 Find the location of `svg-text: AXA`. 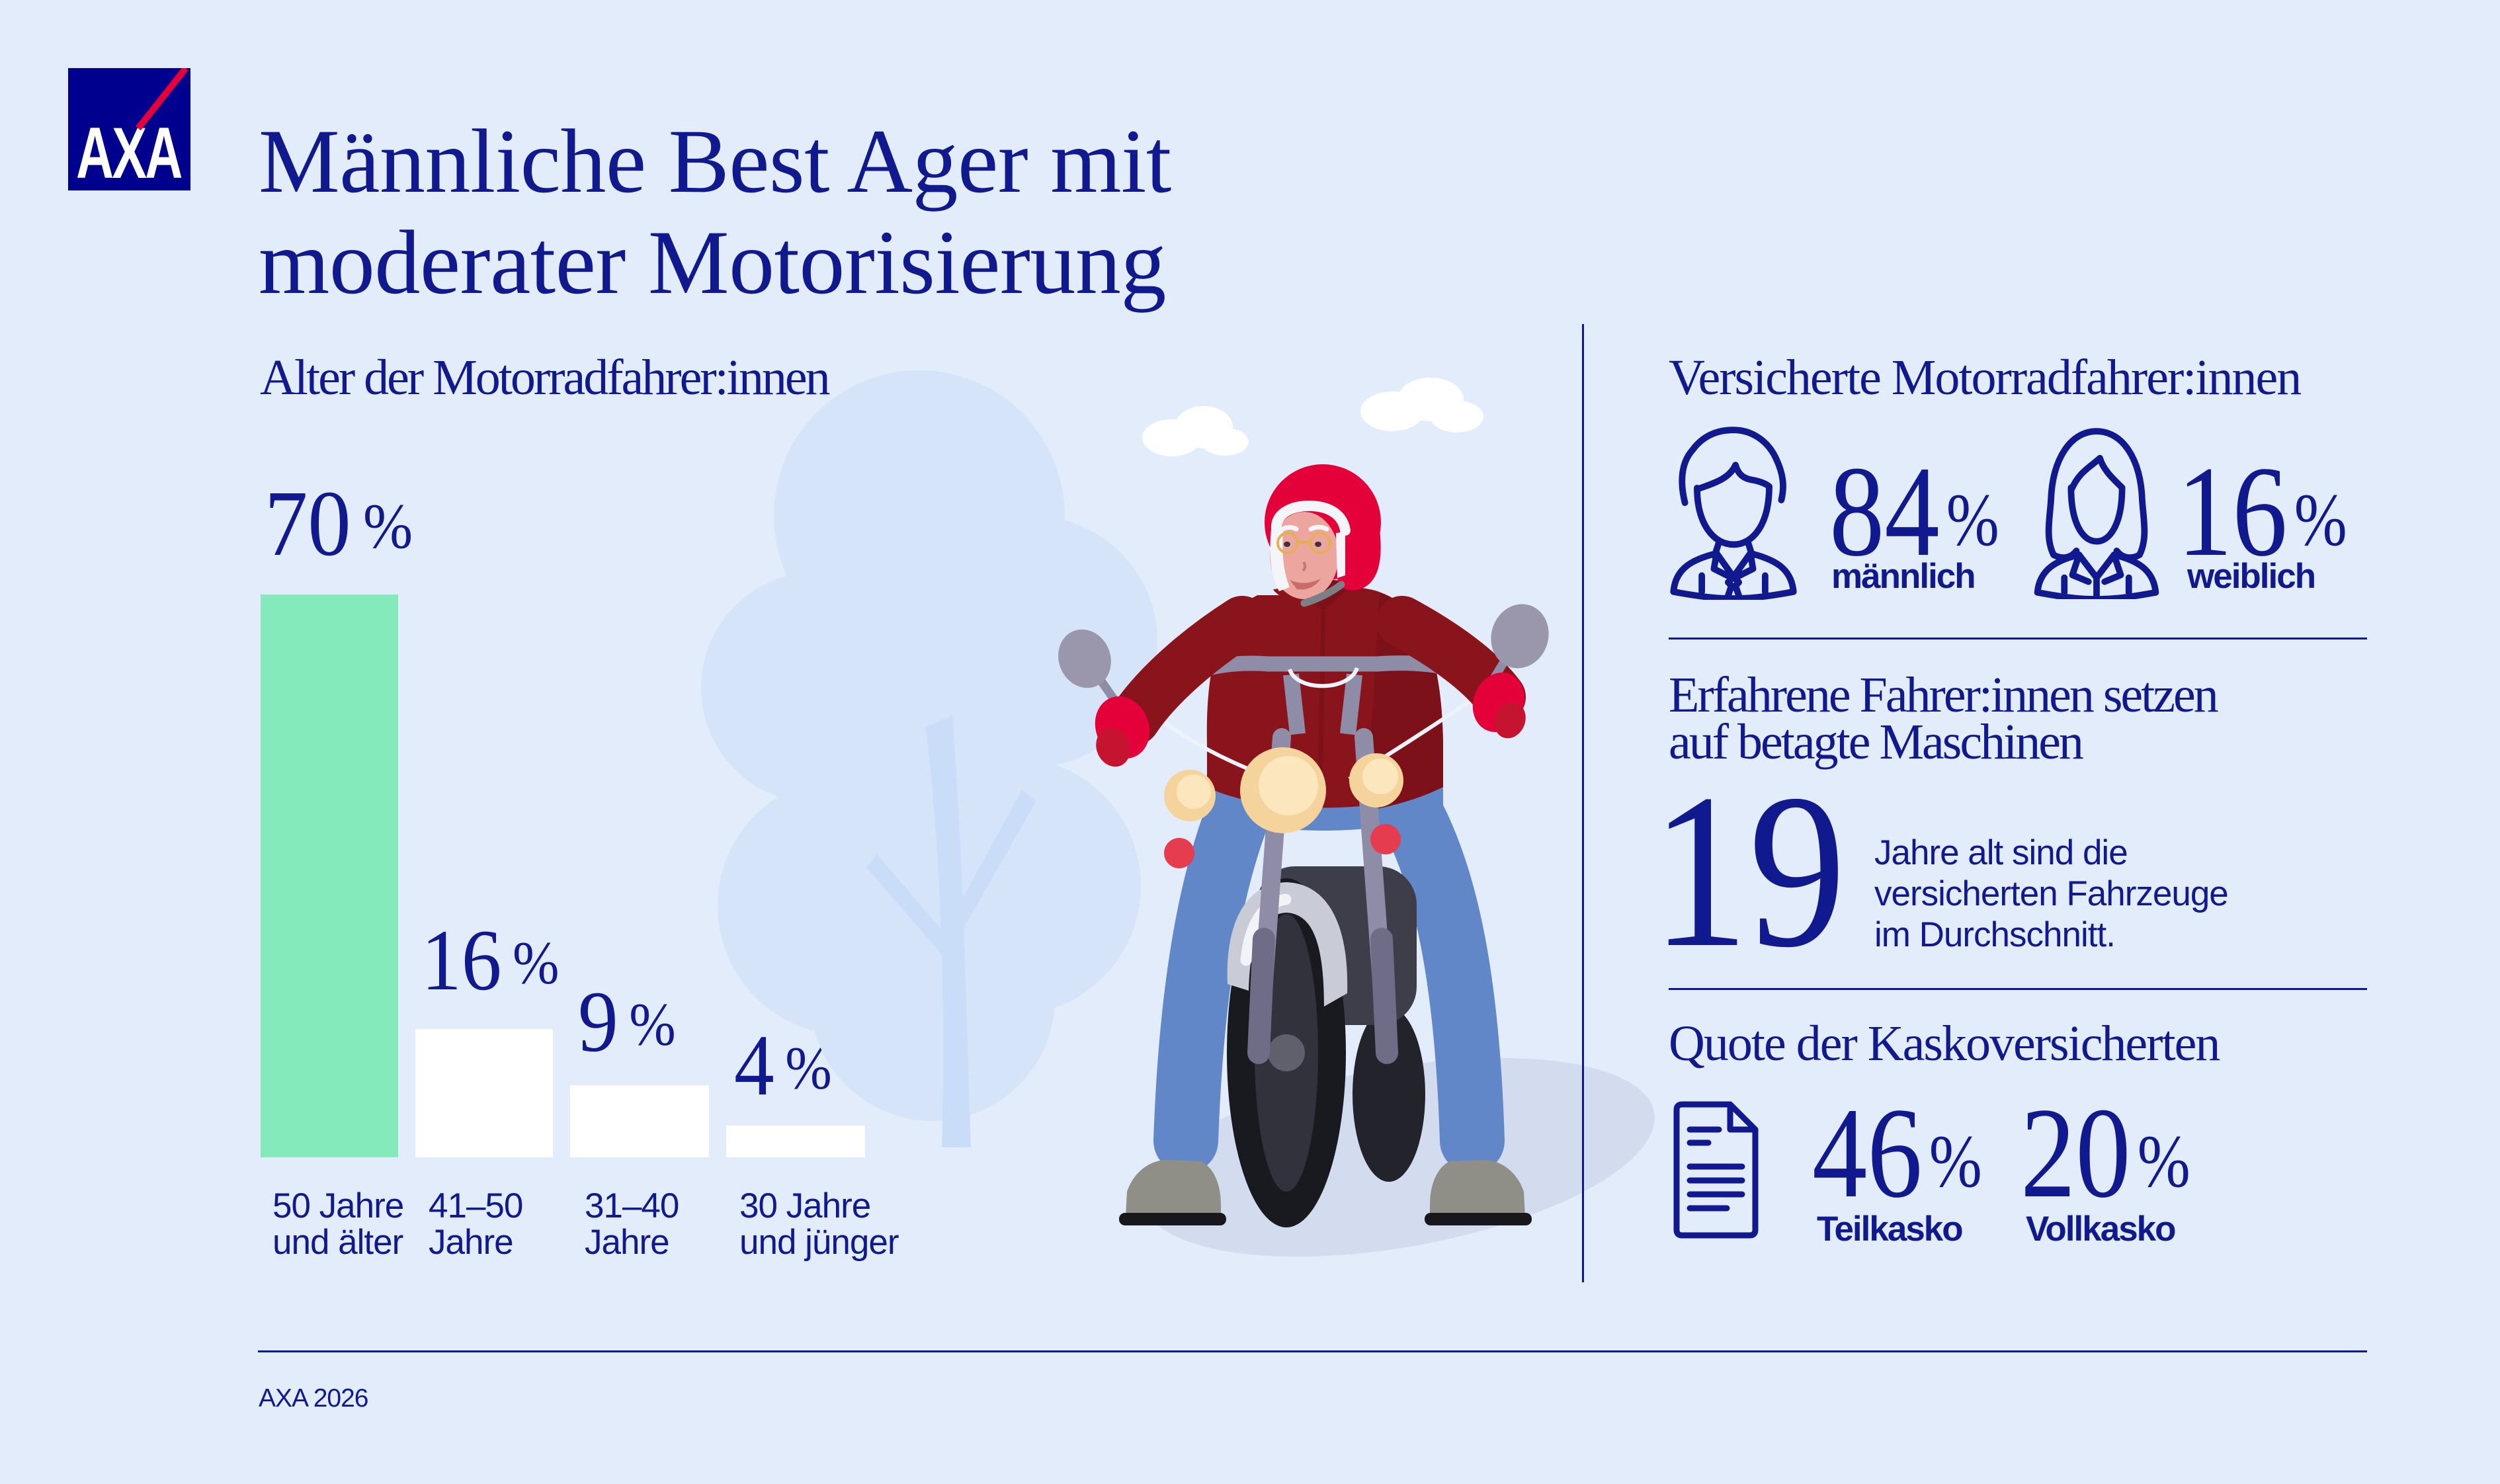

svg-text: AXA is located at coordinates (129, 151).